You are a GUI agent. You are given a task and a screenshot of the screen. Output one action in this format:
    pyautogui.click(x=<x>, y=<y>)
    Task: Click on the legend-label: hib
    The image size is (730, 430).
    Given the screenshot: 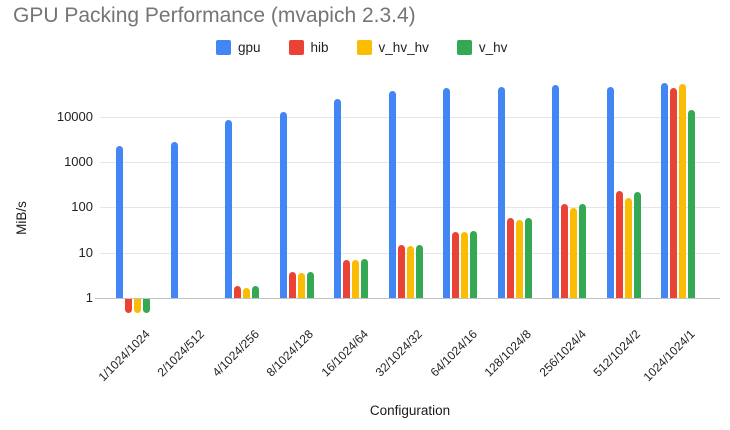 What is the action you would take?
    pyautogui.click(x=319, y=47)
    